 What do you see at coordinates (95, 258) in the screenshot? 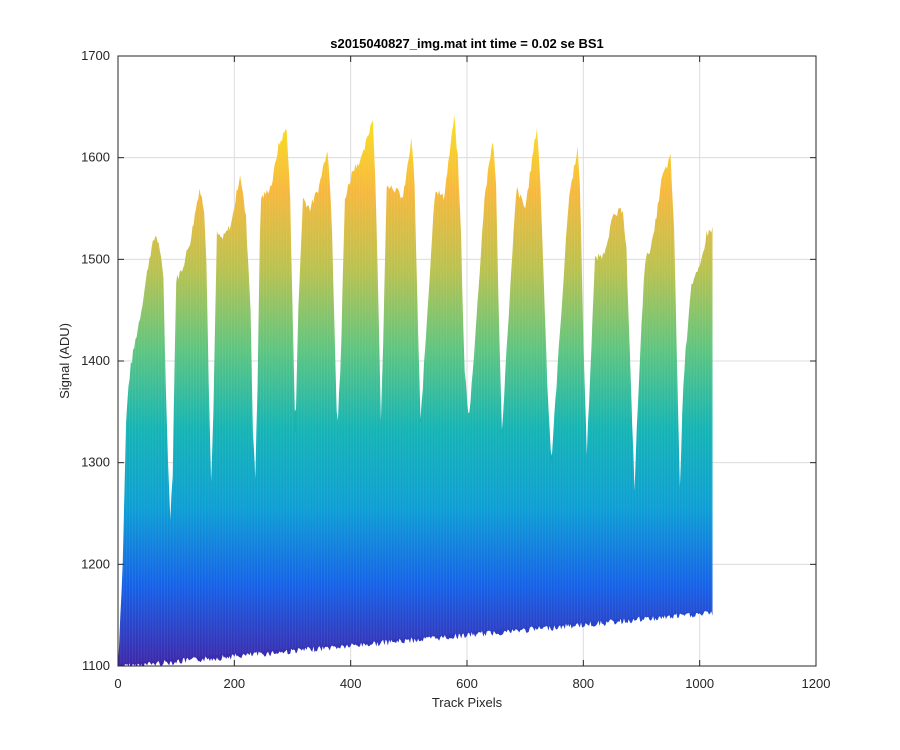
I see `y-tick-label: 1500` at bounding box center [95, 258].